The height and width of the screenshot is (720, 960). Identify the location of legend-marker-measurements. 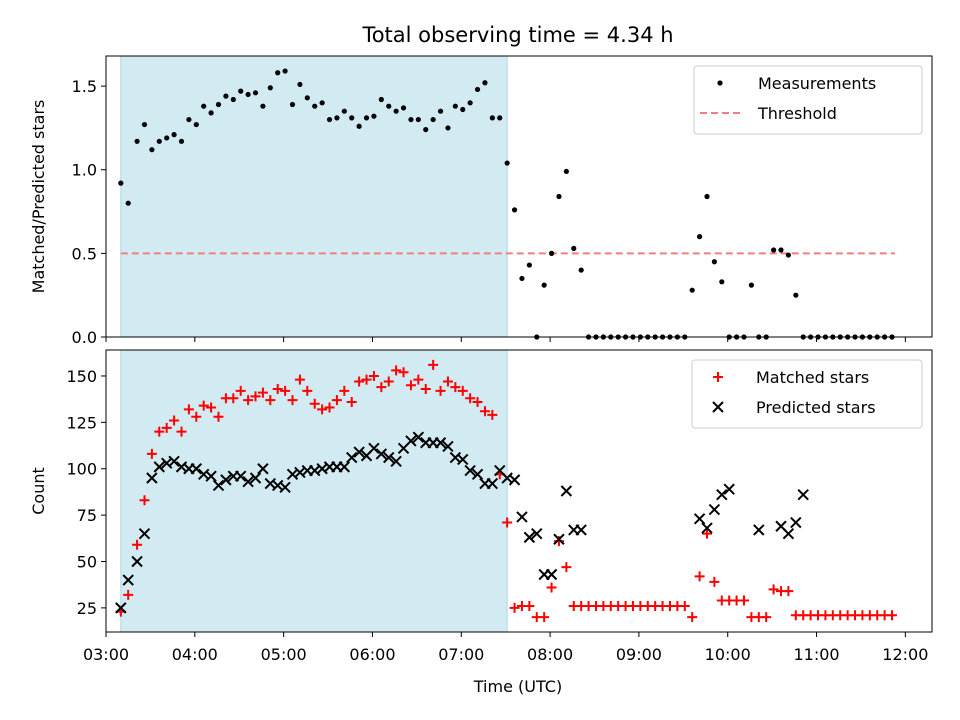
(720, 83).